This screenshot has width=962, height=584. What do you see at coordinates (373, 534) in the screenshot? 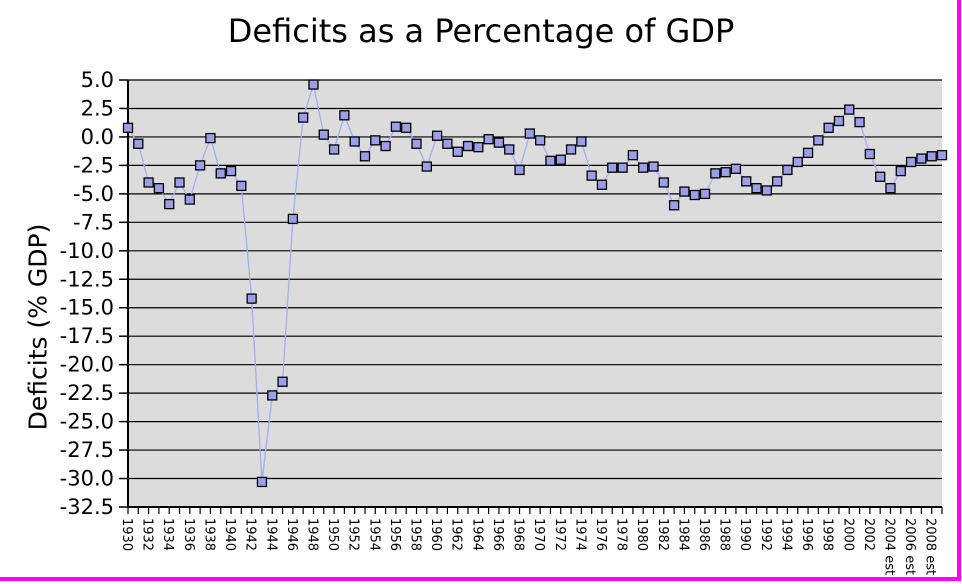
I see `svg-text: 1954` at bounding box center [373, 534].